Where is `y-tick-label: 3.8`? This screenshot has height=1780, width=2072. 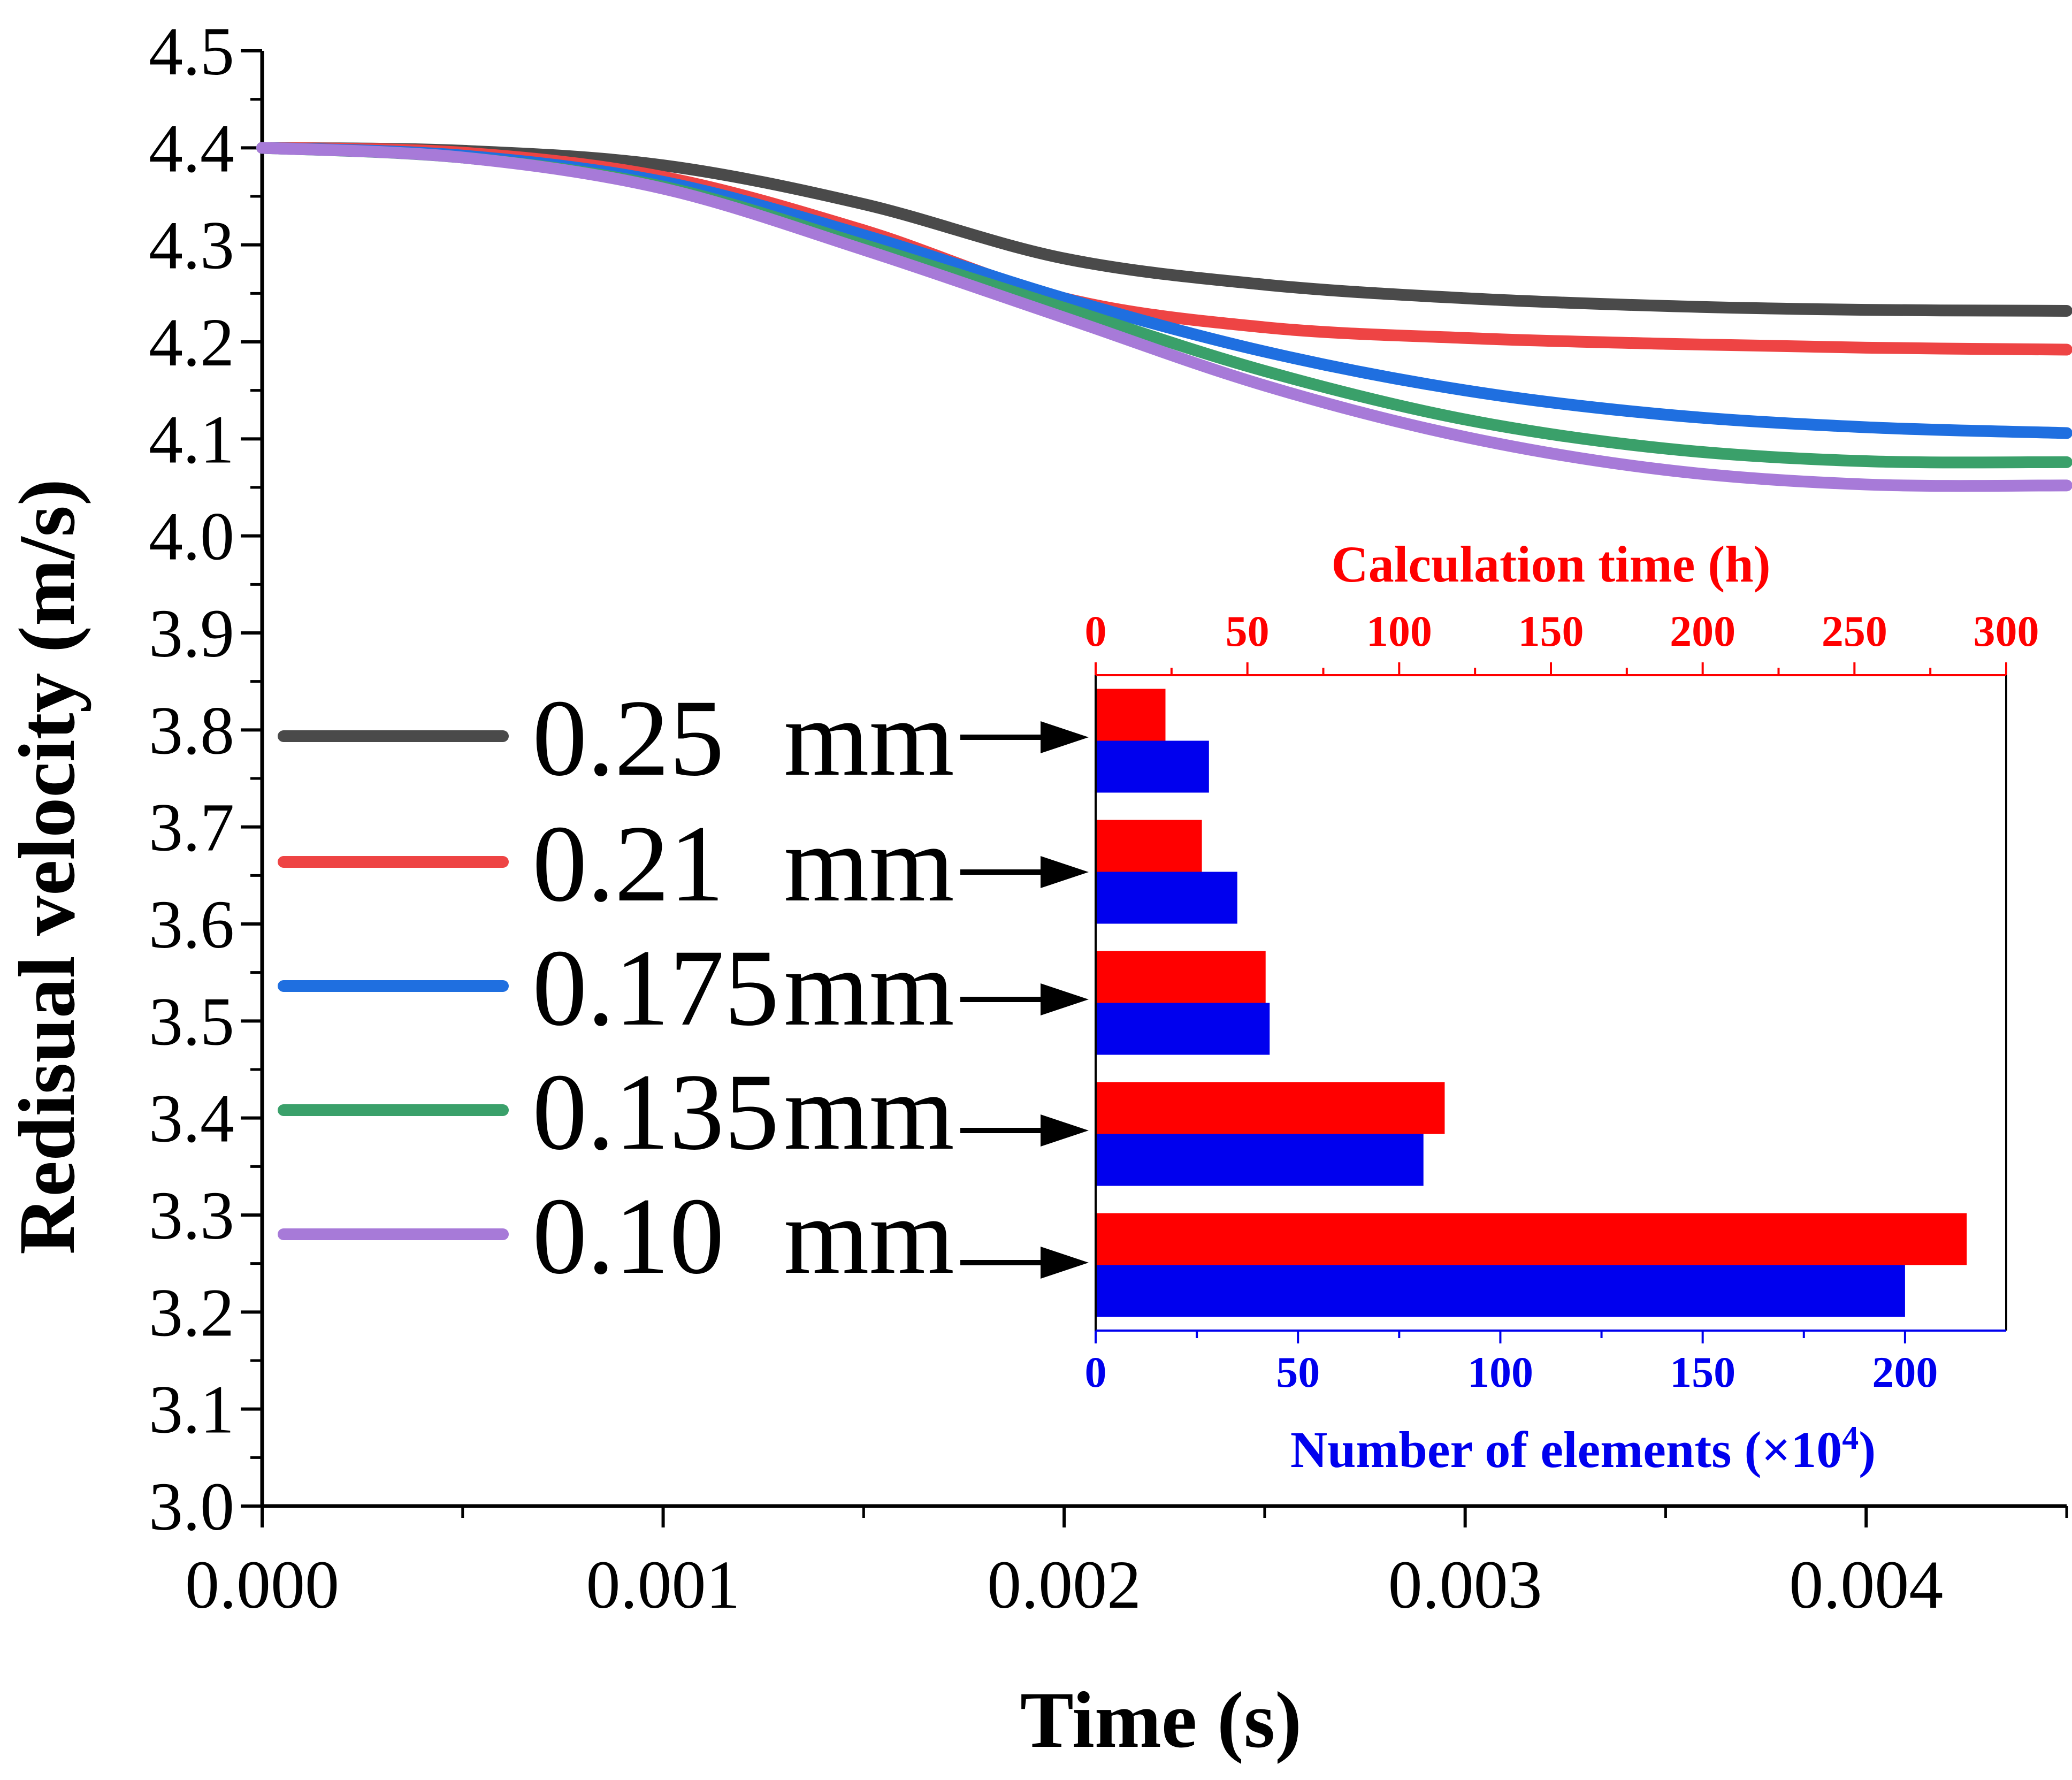 y-tick-label: 3.8 is located at coordinates (191, 730).